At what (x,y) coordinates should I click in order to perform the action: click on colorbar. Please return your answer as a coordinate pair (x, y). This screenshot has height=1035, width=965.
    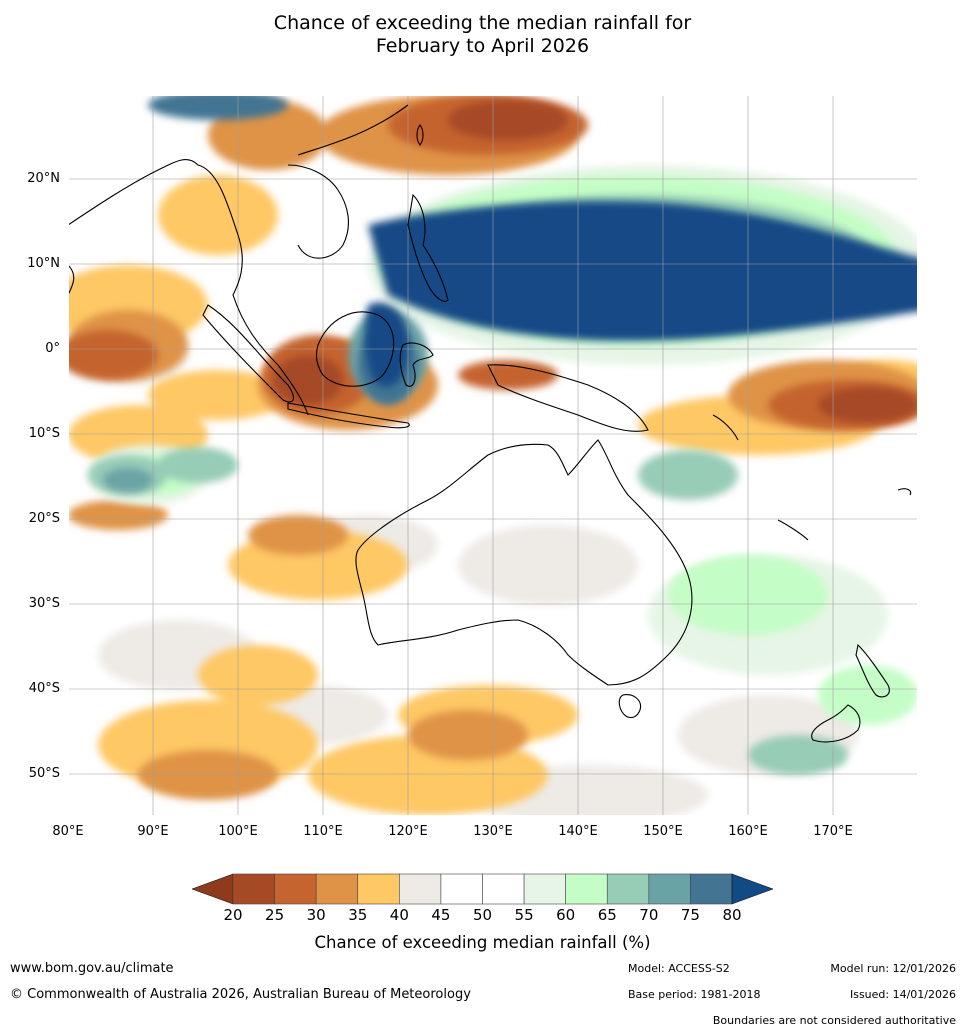
    Looking at the image, I should click on (482, 889).